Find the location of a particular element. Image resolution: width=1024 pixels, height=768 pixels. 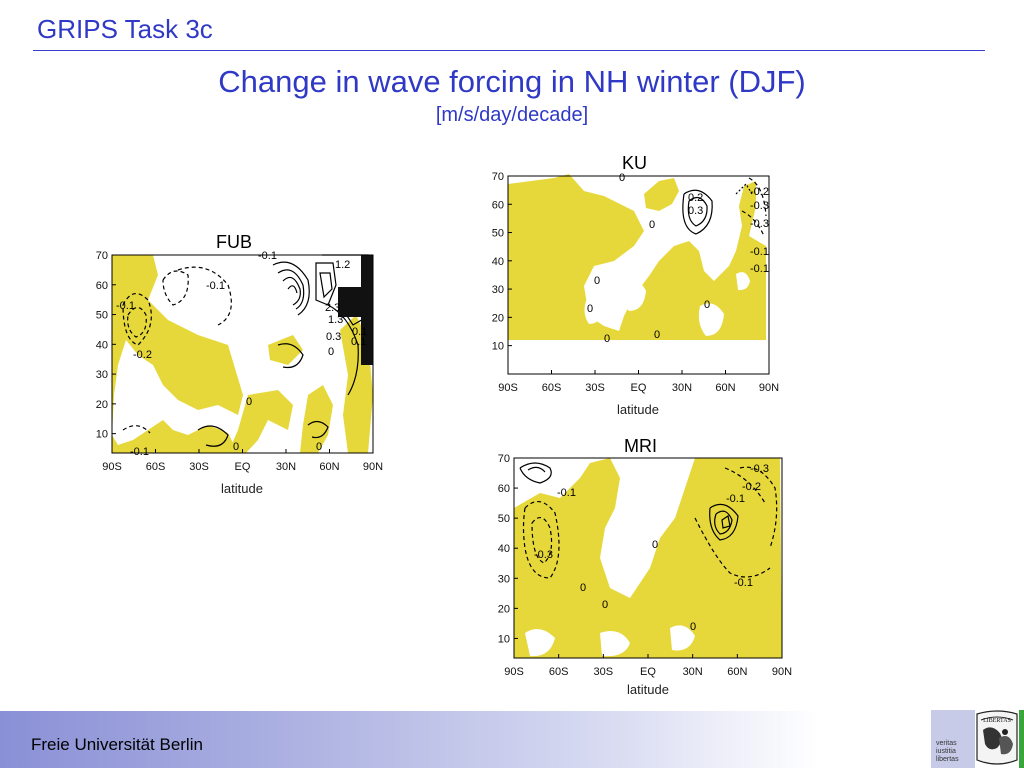

seal-text: LIBERTAS is located at coordinates (997, 721).